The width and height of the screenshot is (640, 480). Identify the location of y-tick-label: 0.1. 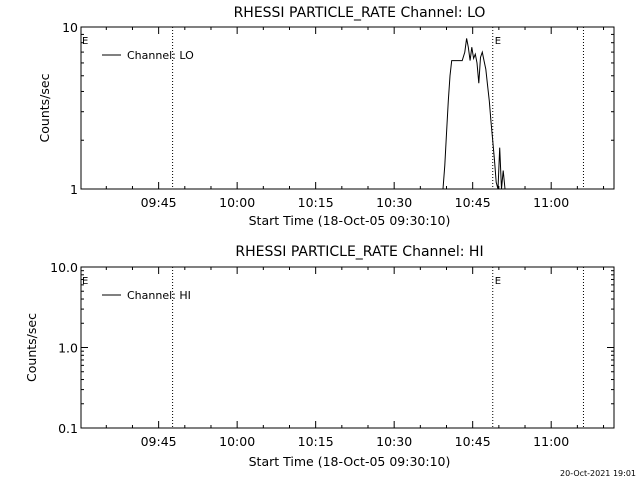
(68, 428).